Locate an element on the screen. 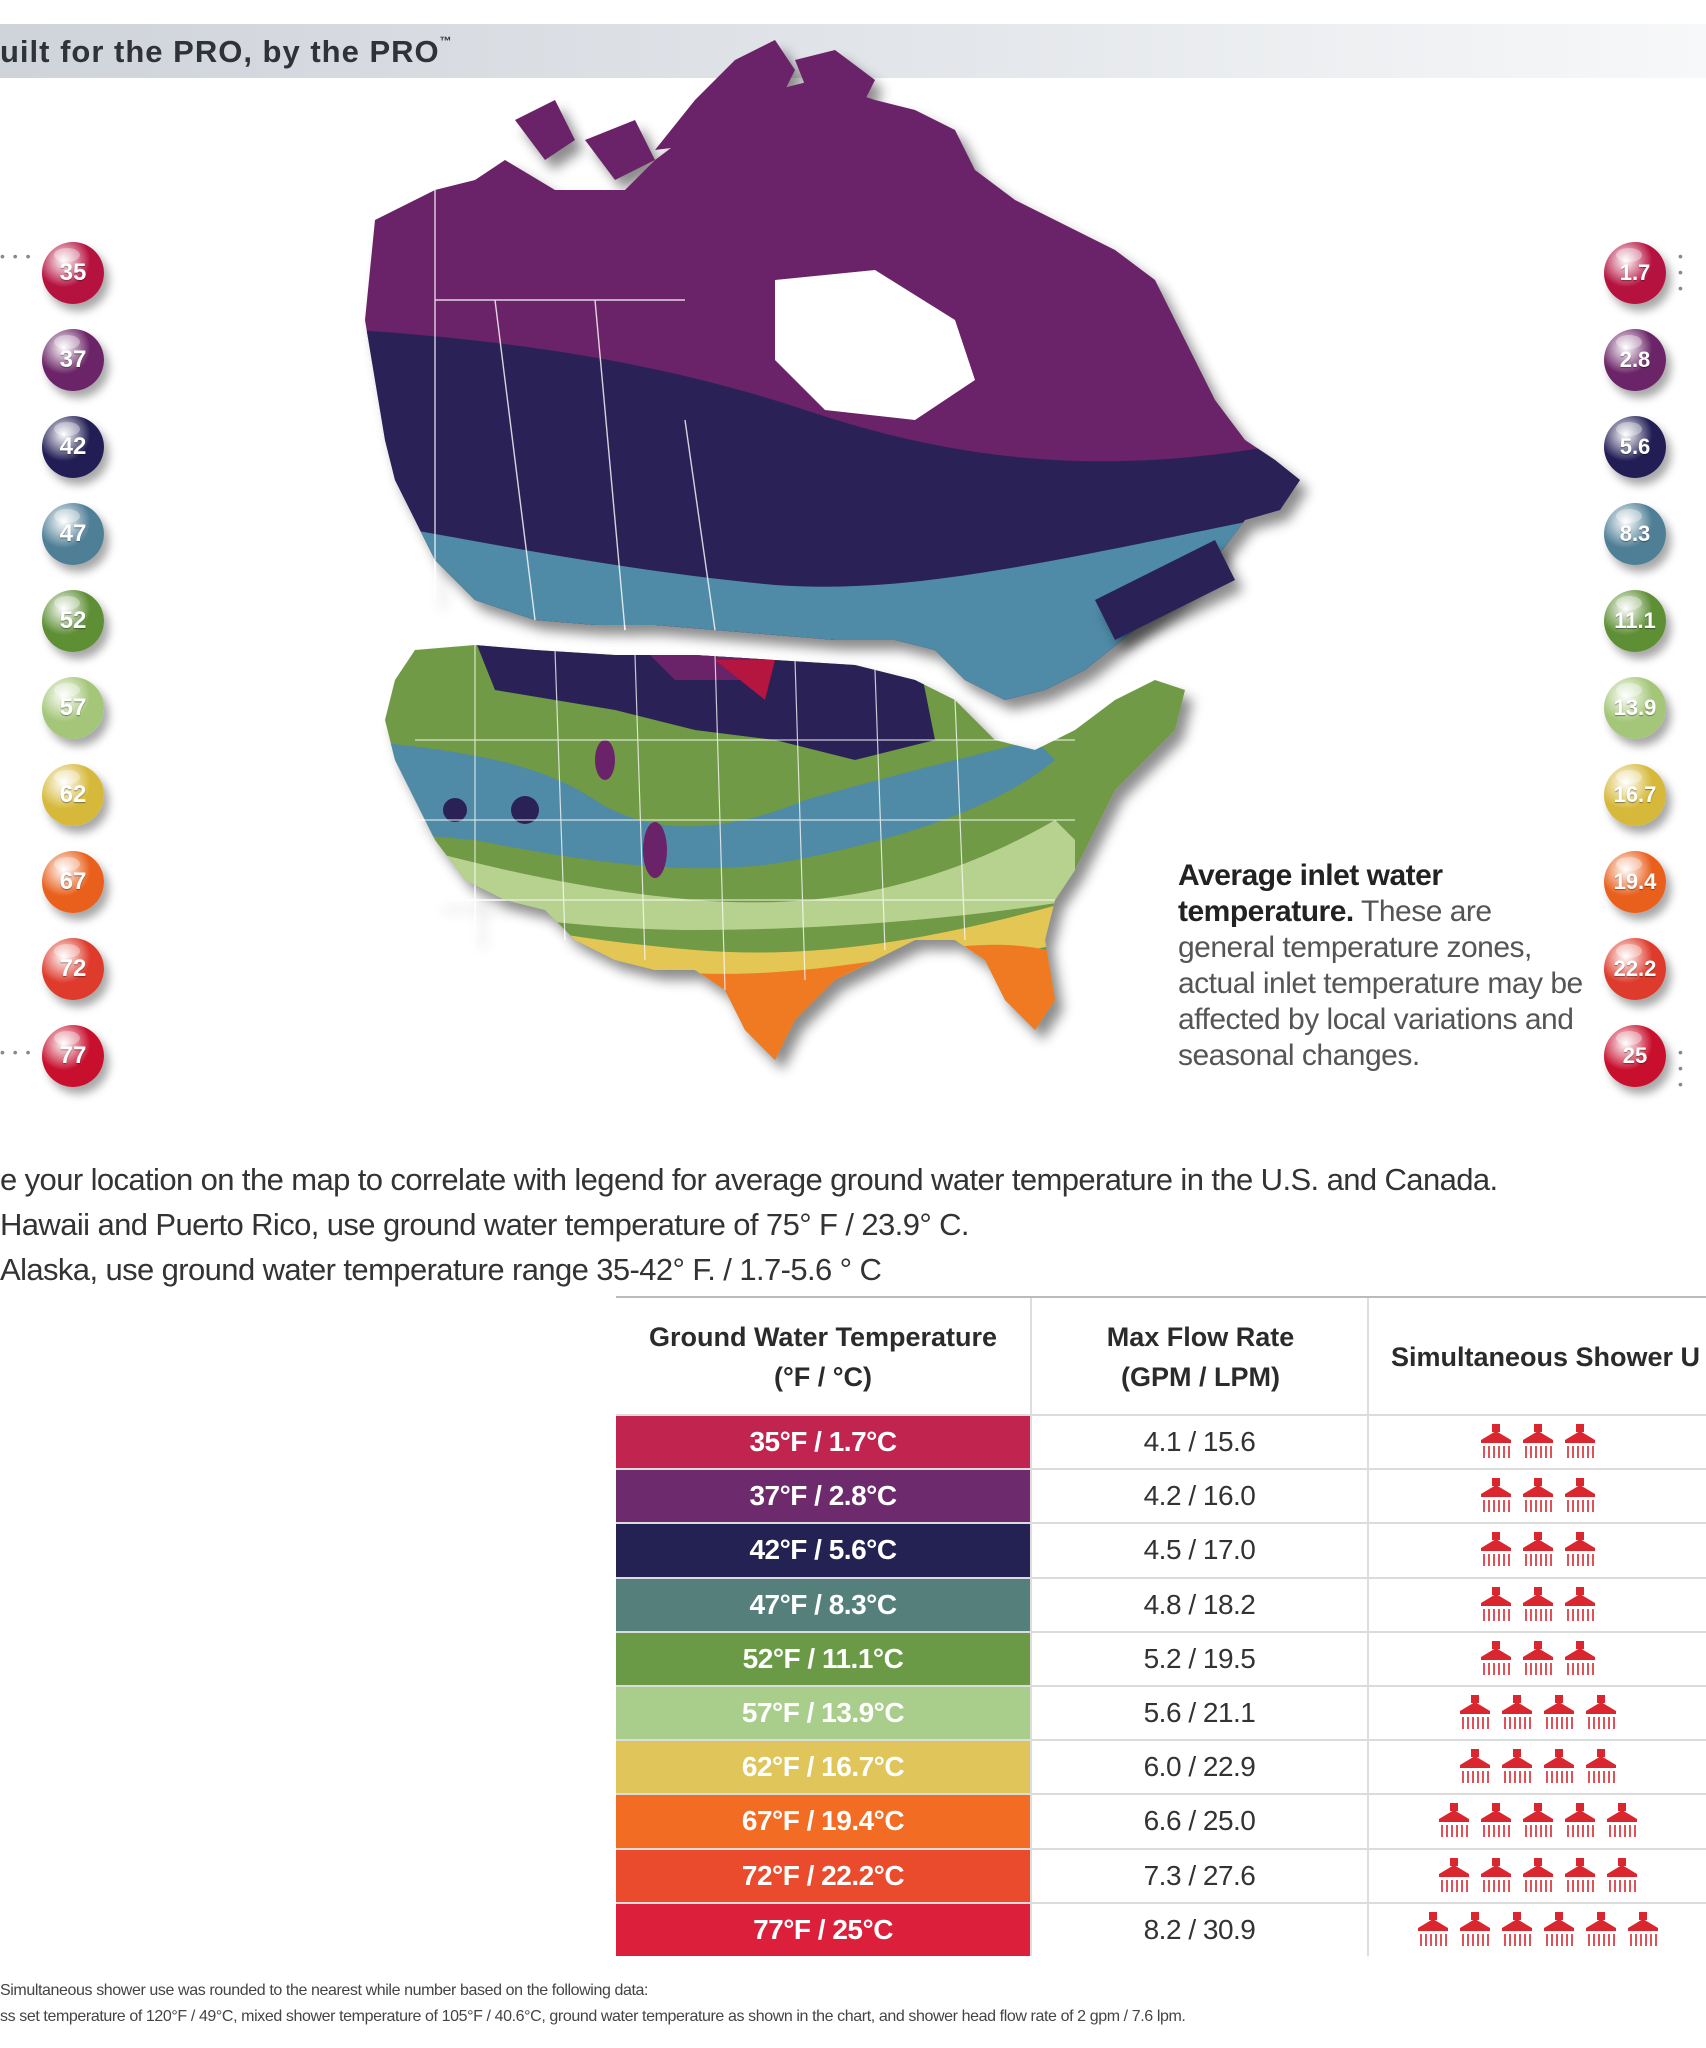 This screenshot has height=2048, width=1706. max-flow-rate-cell: 5.2 / 19.5 is located at coordinates (1198, 1658).